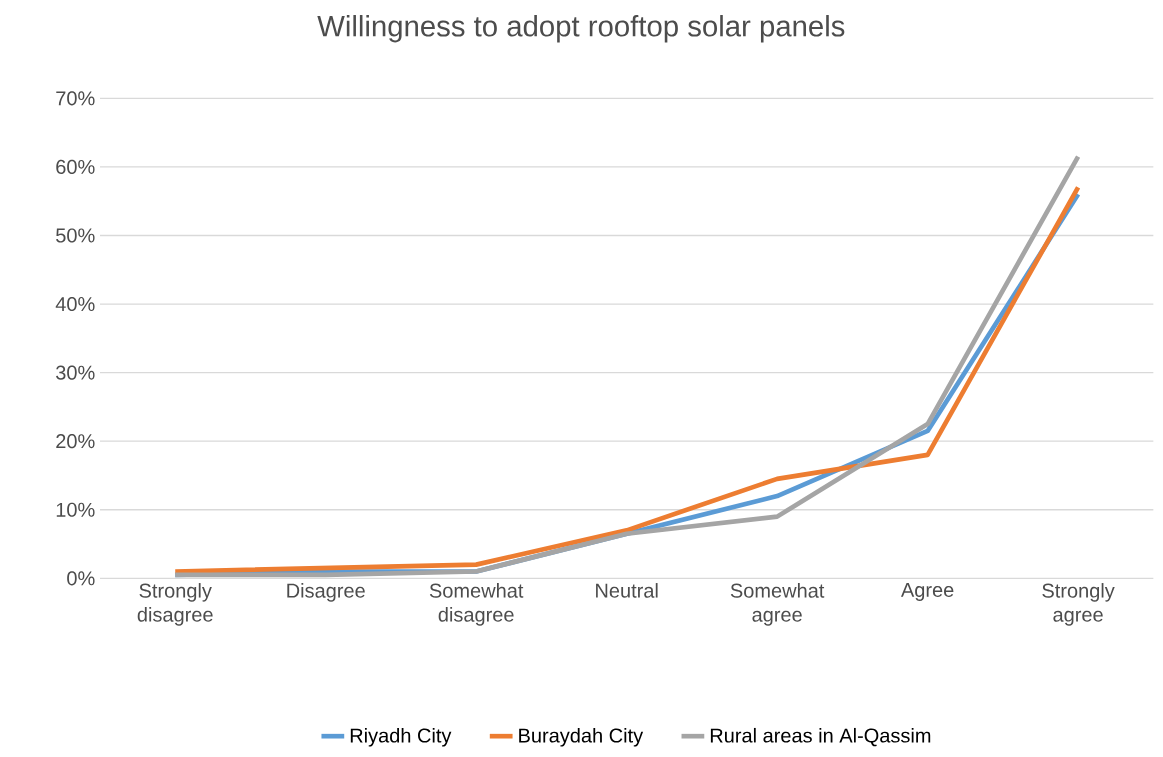 Image resolution: width=1163 pixels, height=757 pixels. I want to click on y-tick-label: 60%, so click(75, 166).